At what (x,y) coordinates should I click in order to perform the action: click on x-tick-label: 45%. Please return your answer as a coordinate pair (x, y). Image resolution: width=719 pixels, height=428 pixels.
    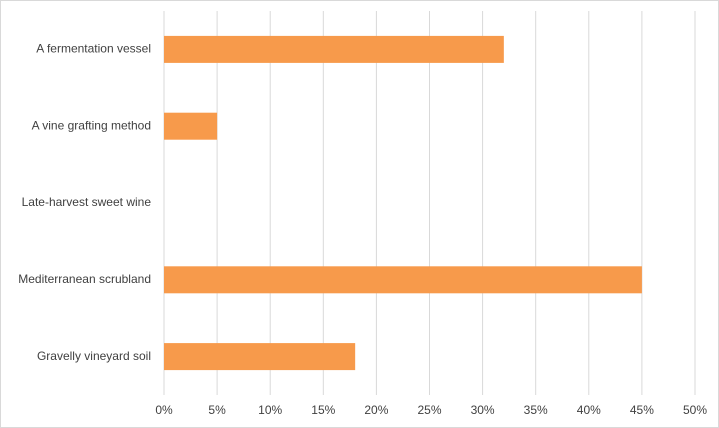
    Looking at the image, I should click on (642, 410).